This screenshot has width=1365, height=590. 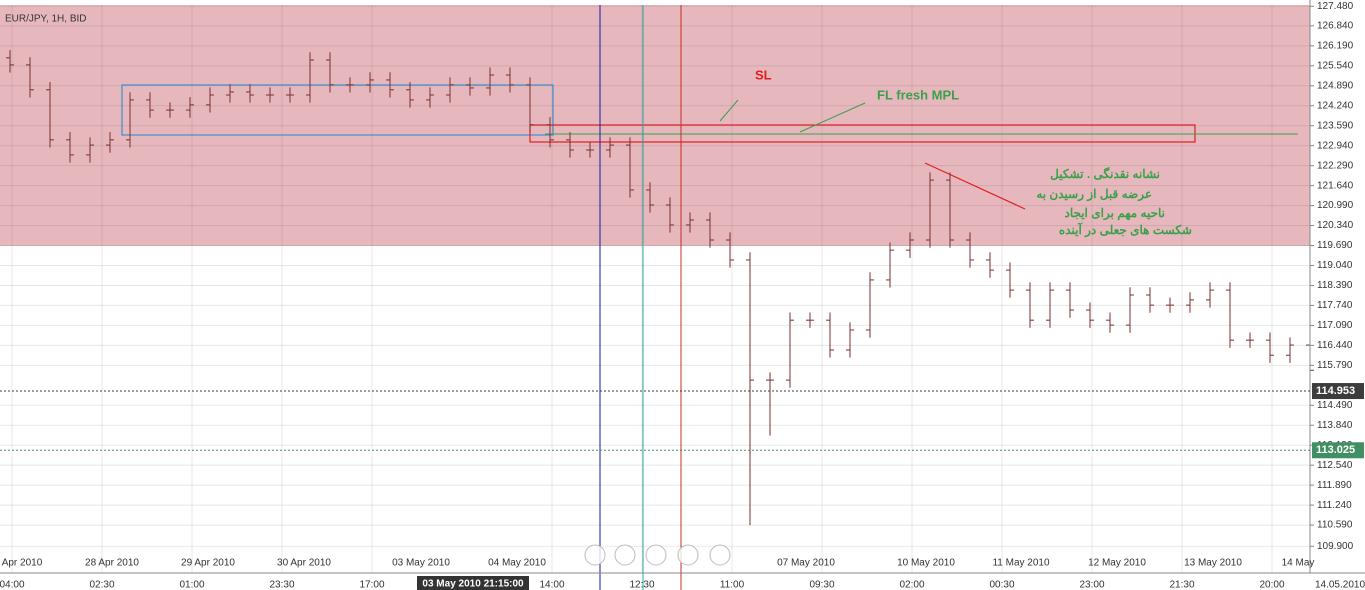 What do you see at coordinates (1335, 85) in the screenshot?
I see `y-tick-label: 124.890` at bounding box center [1335, 85].